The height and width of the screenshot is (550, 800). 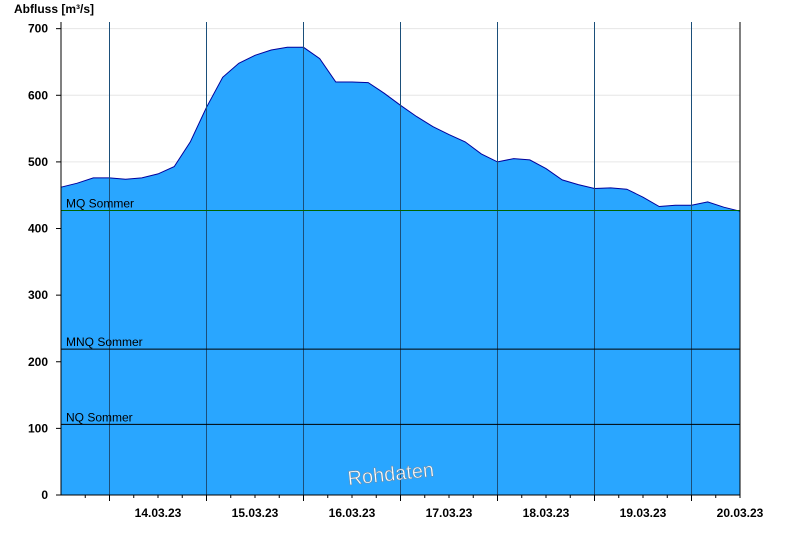 I want to click on reference-line-label: MQ Sommer, so click(x=100, y=204).